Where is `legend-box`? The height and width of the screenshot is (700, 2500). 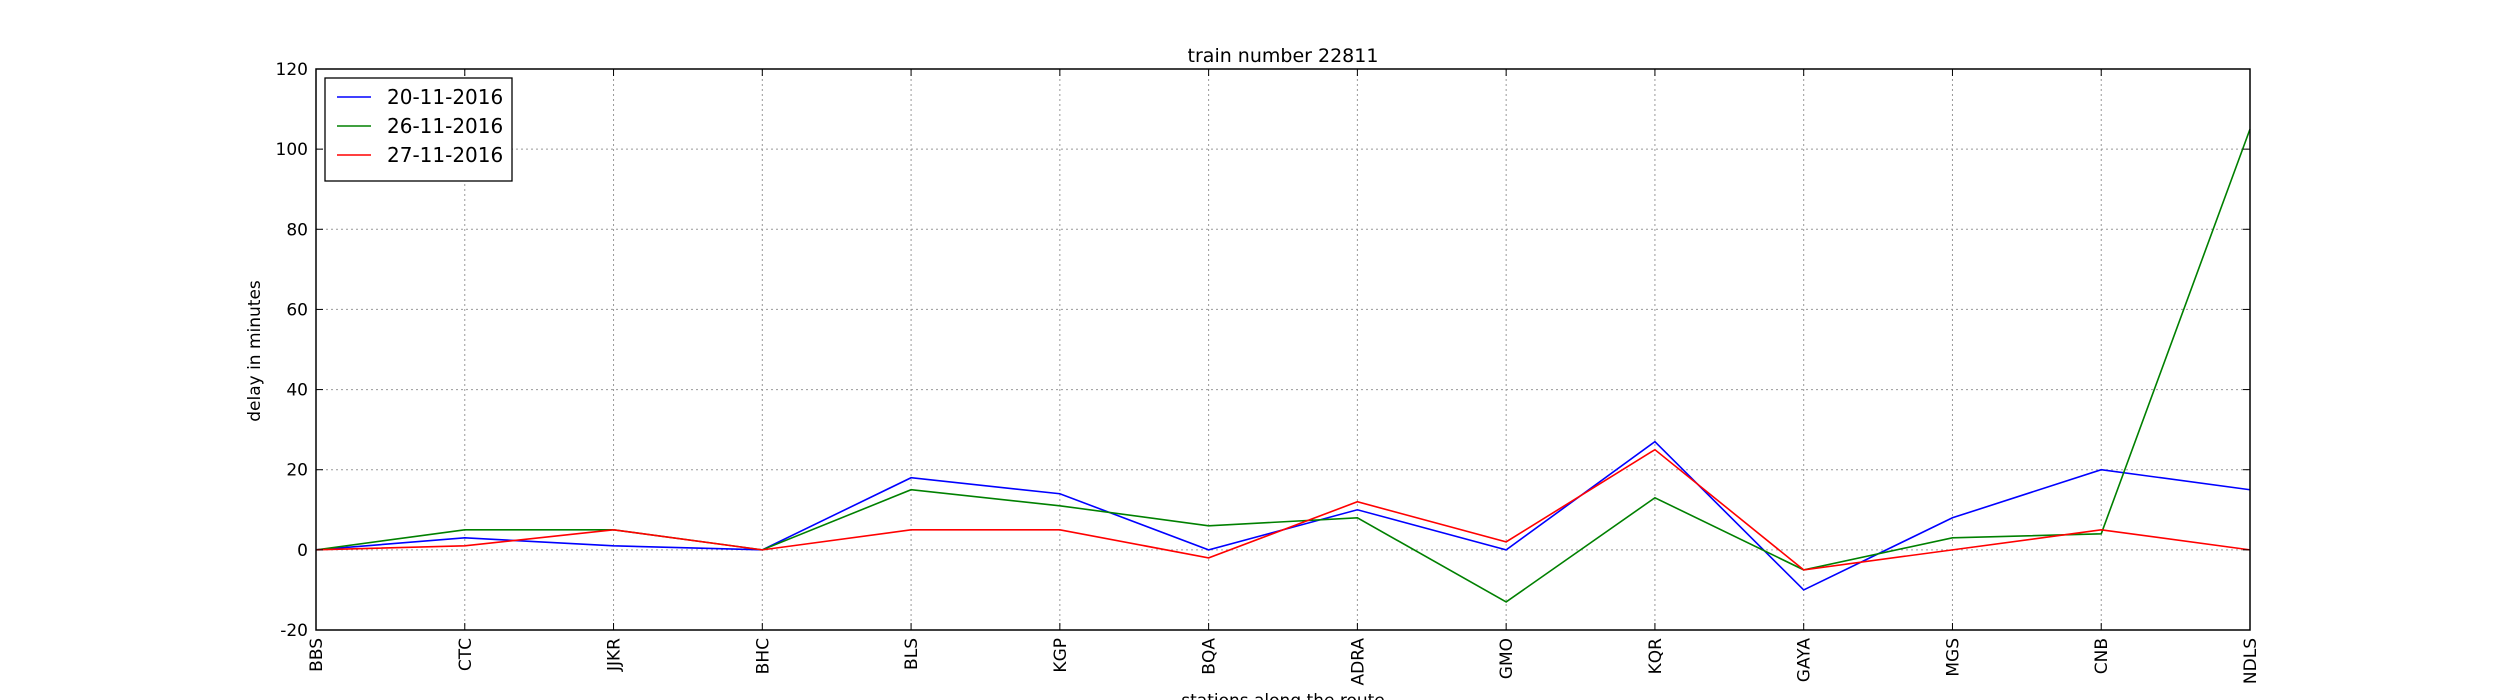 legend-box is located at coordinates (418, 129).